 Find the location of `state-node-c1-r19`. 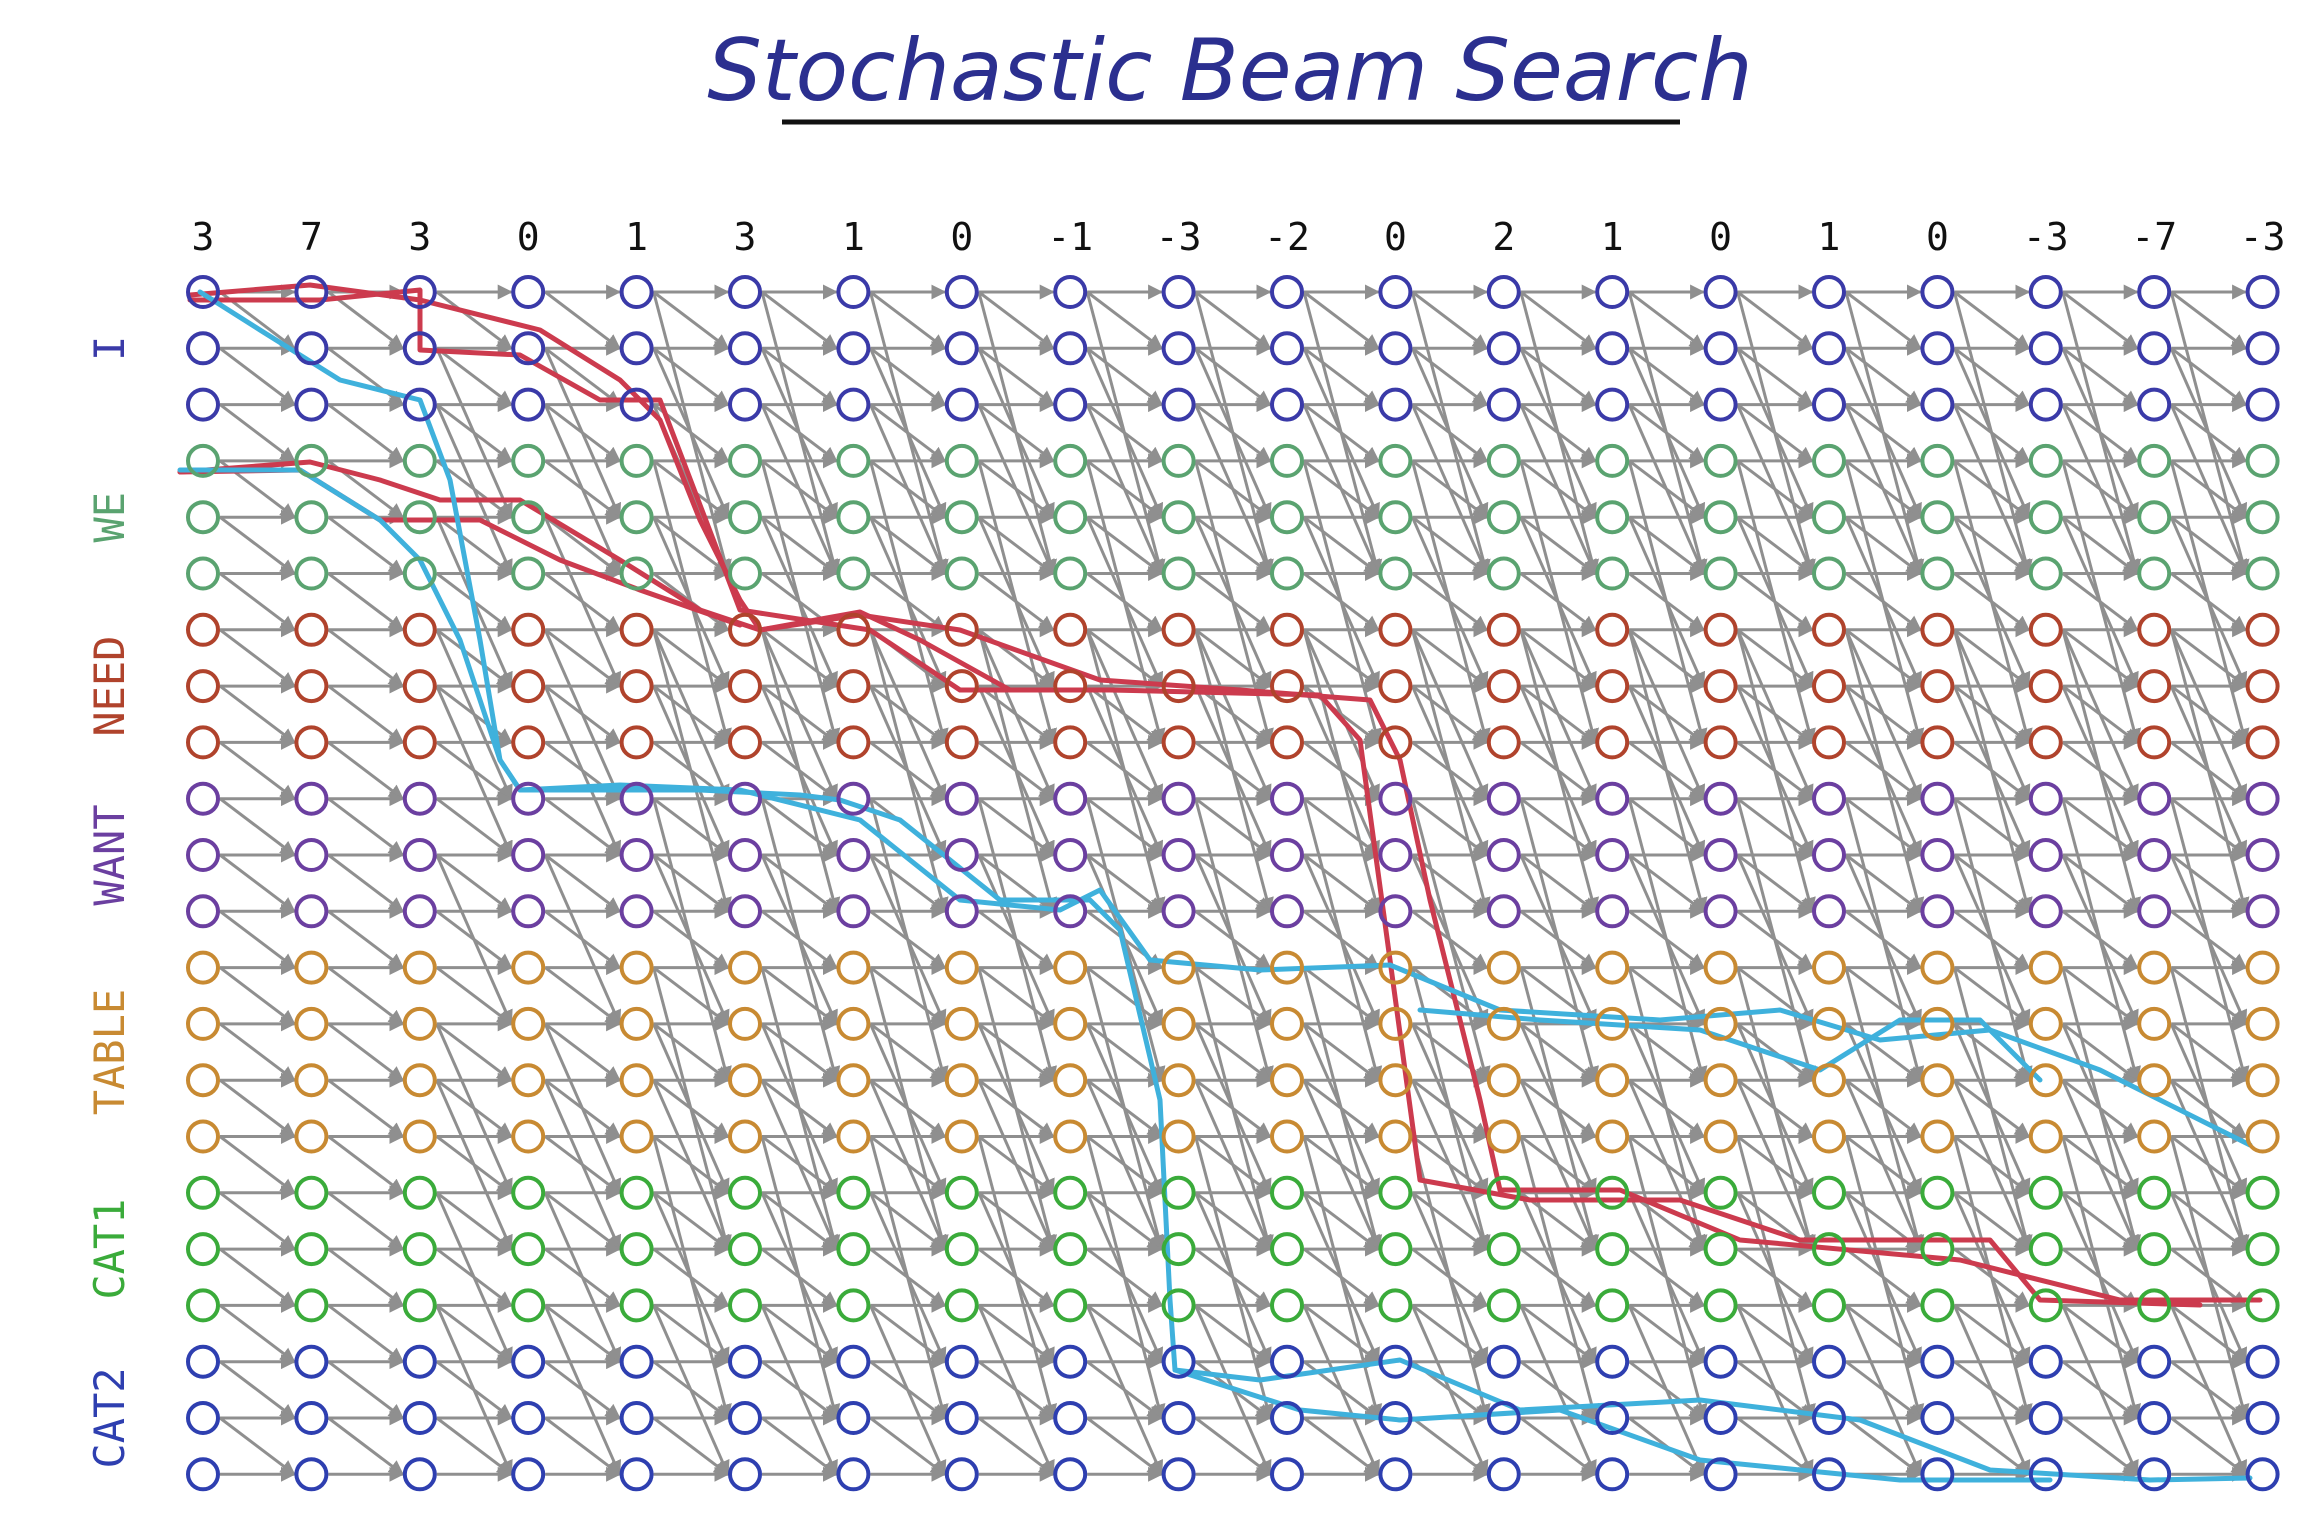

state-node-c1-r19 is located at coordinates (311, 1361).